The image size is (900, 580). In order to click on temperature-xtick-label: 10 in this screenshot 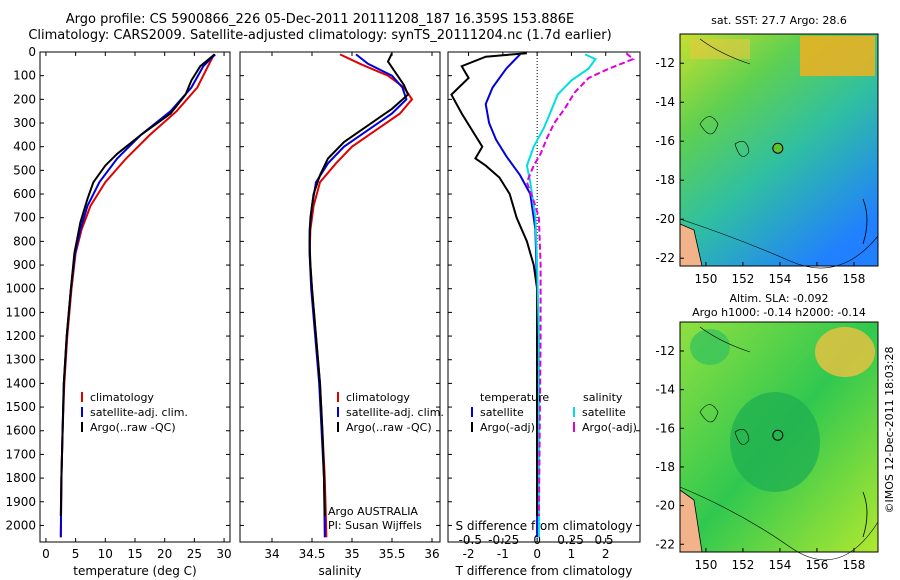, I will do `click(105, 554)`.